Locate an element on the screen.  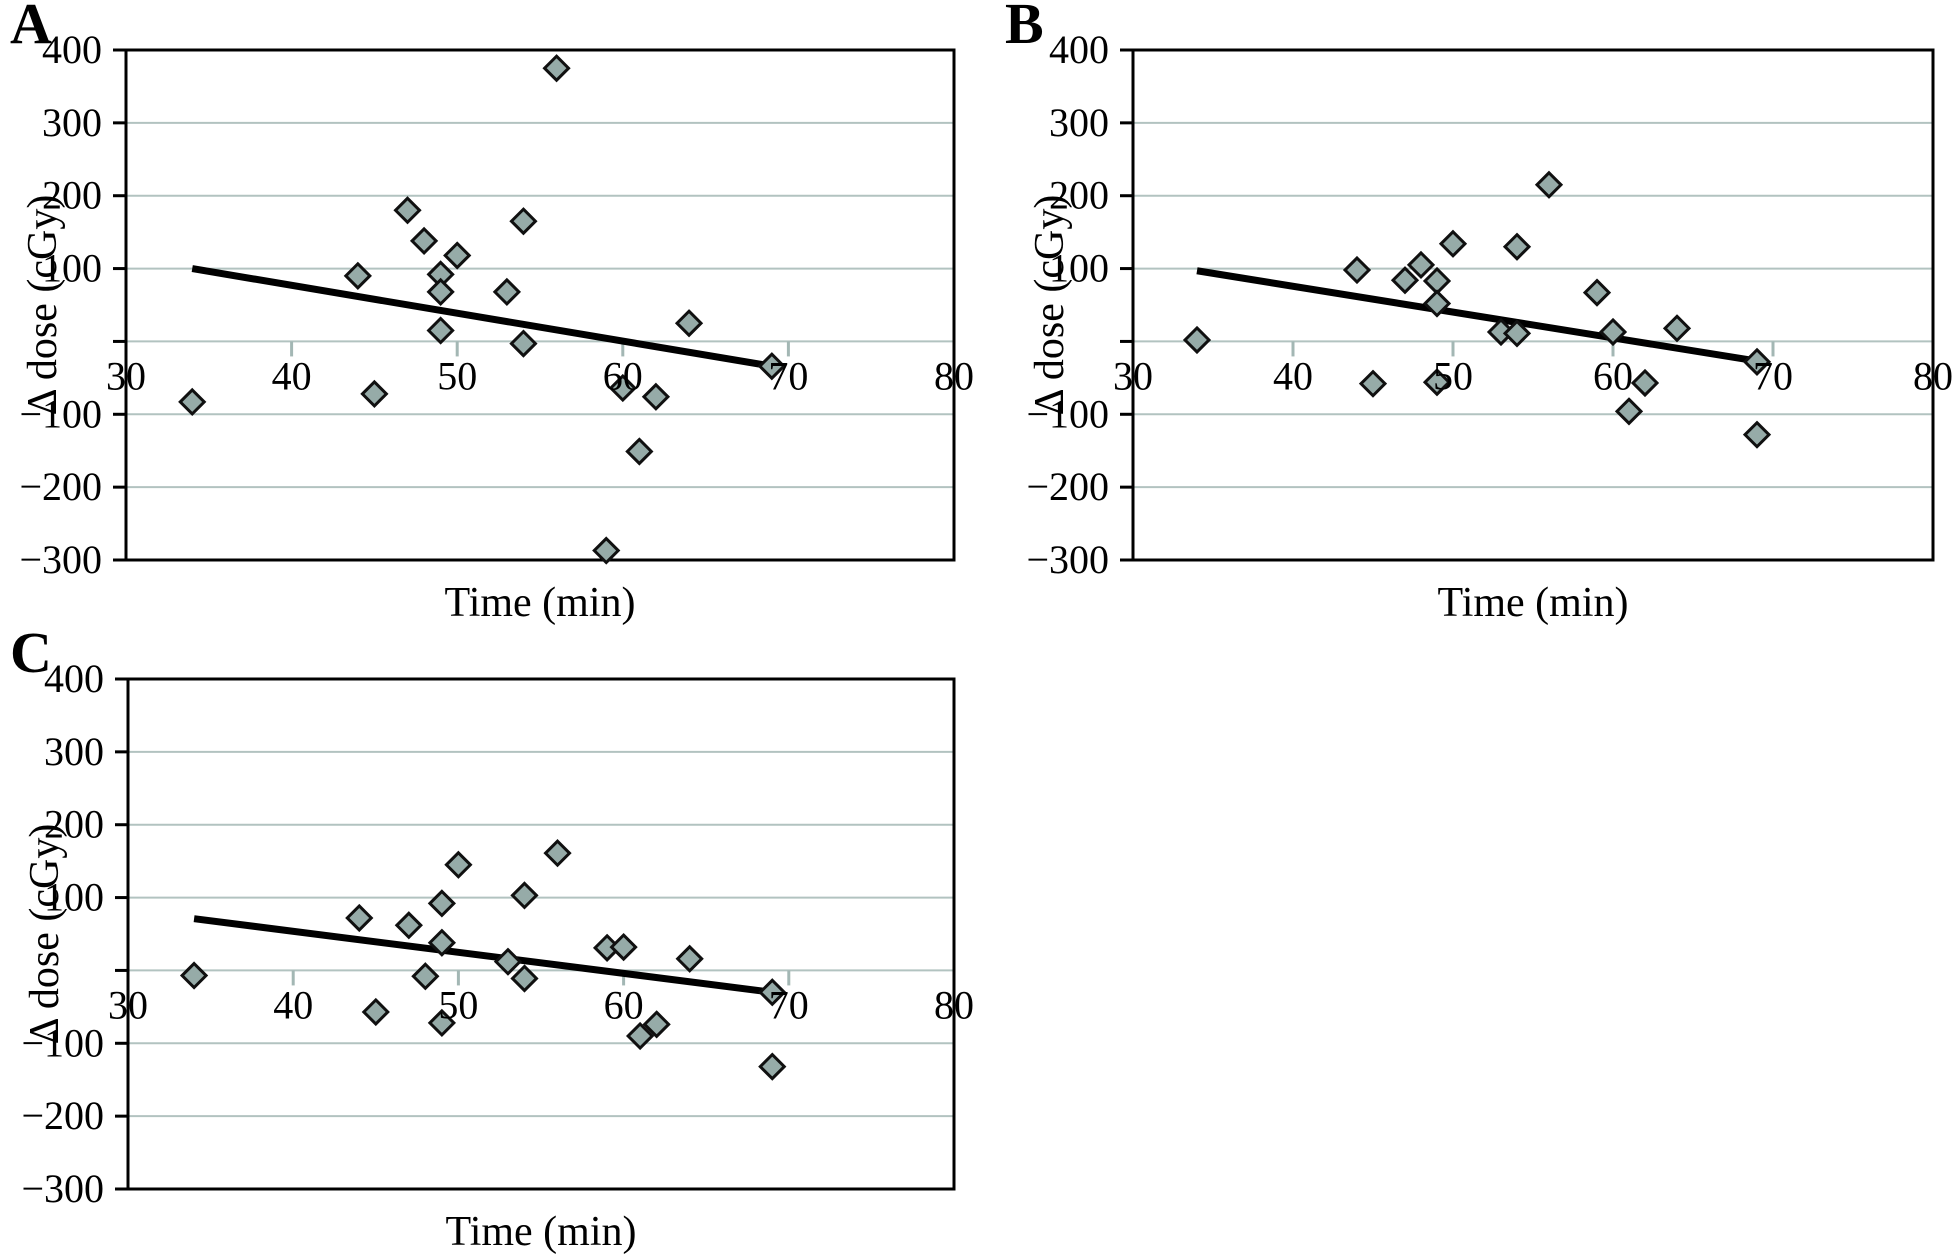
panel-letter-c: C is located at coordinates (31, 652).